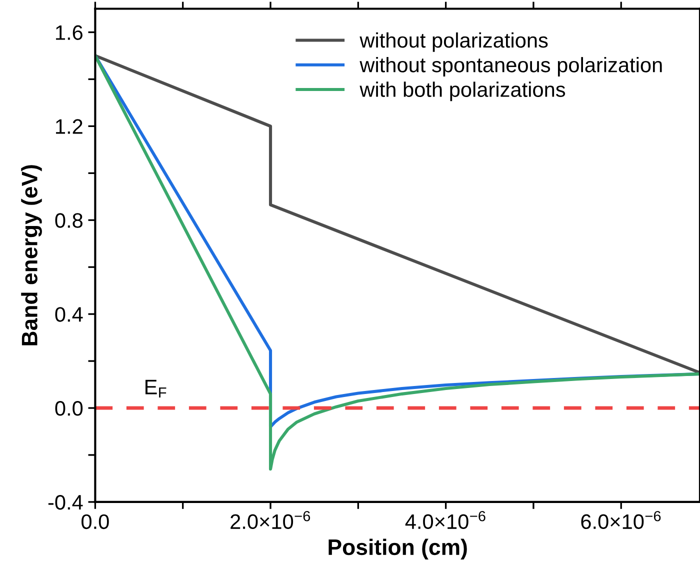  I want to click on y-tick-label: -0.4, so click(65, 502).